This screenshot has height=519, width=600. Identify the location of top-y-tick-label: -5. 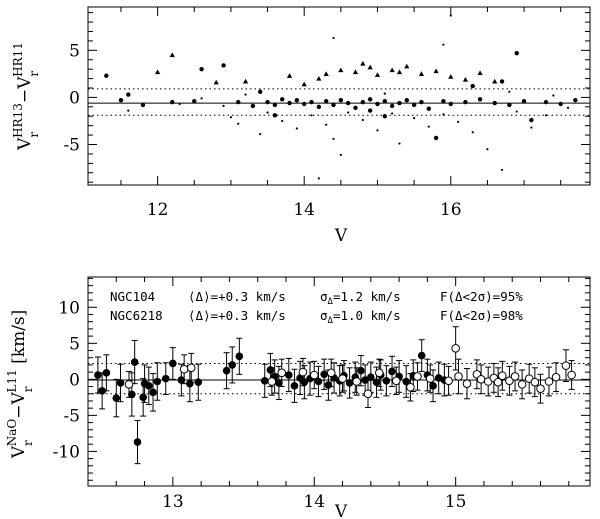
(71, 146).